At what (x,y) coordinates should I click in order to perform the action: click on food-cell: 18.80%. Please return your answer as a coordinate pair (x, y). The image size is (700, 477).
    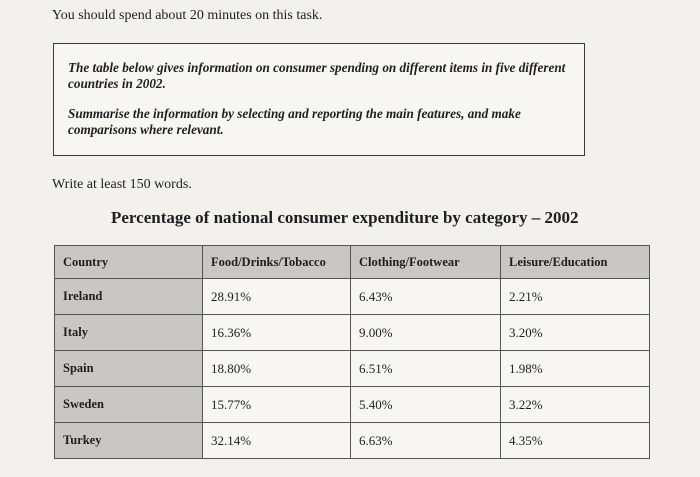
    Looking at the image, I should click on (276, 368).